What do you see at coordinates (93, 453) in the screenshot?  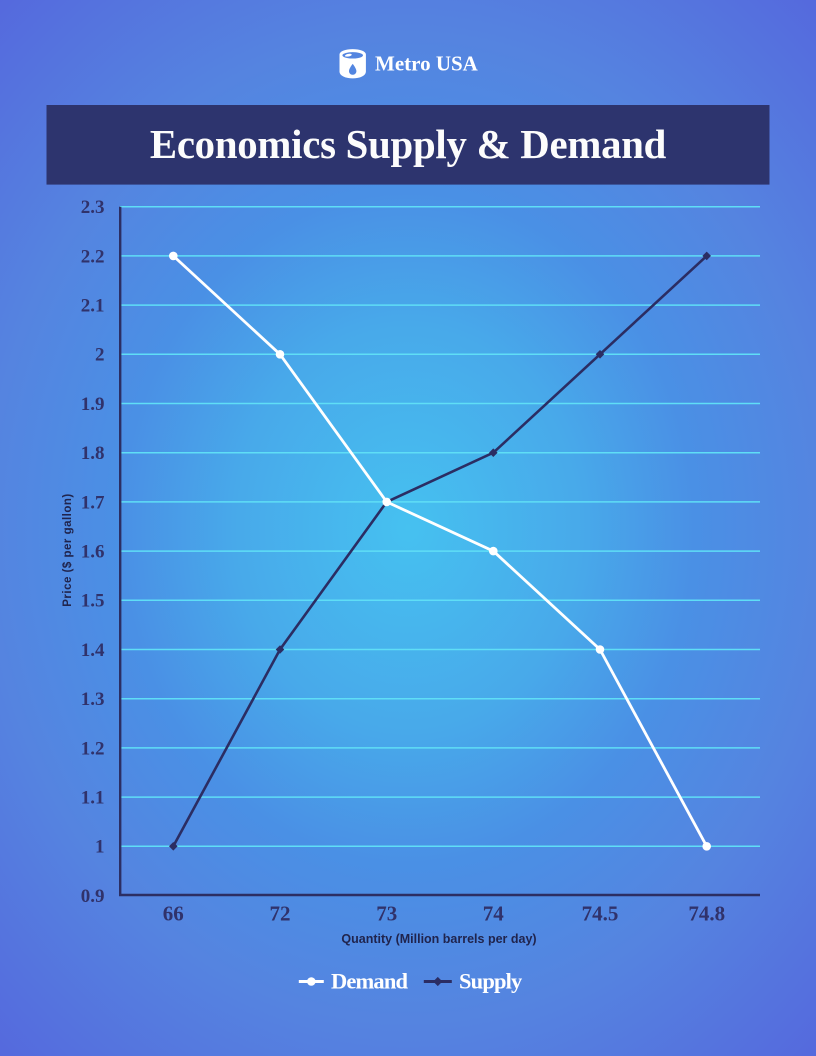 I see `svg-text: 1.8` at bounding box center [93, 453].